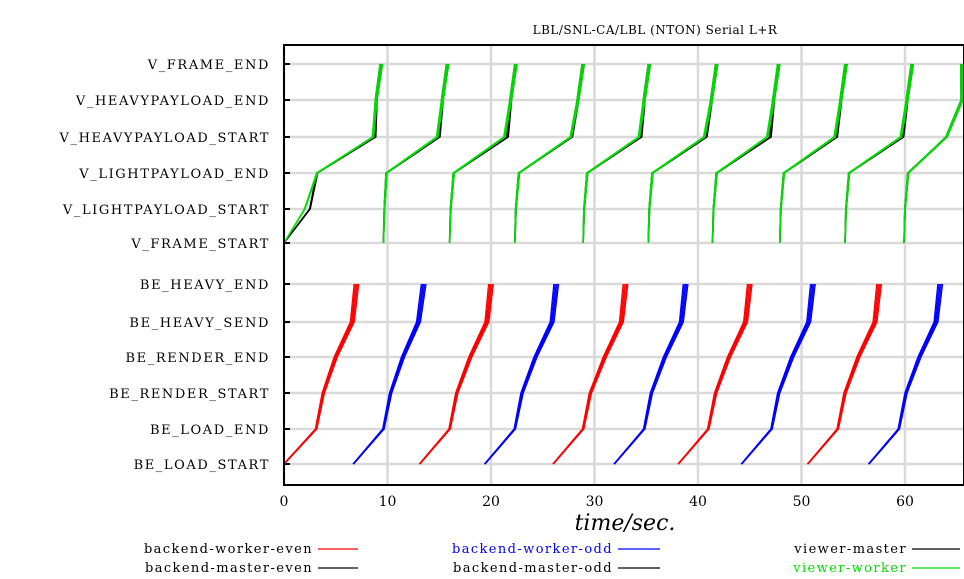  I want to click on legend-label: viewer-worker, so click(849, 568).